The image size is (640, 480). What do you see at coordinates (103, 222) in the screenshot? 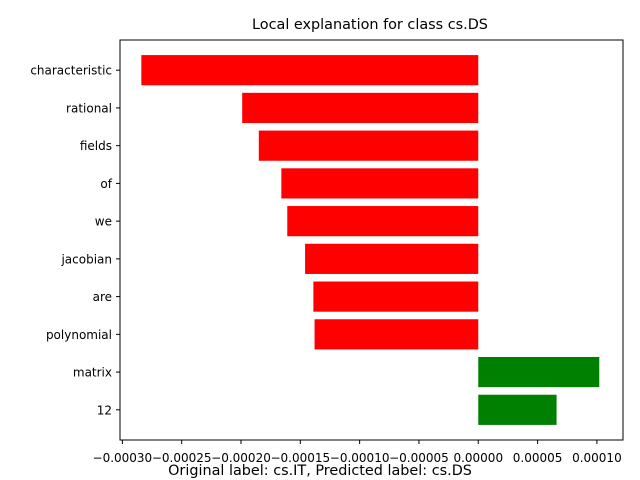
I see `y-tick-label: we` at bounding box center [103, 222].